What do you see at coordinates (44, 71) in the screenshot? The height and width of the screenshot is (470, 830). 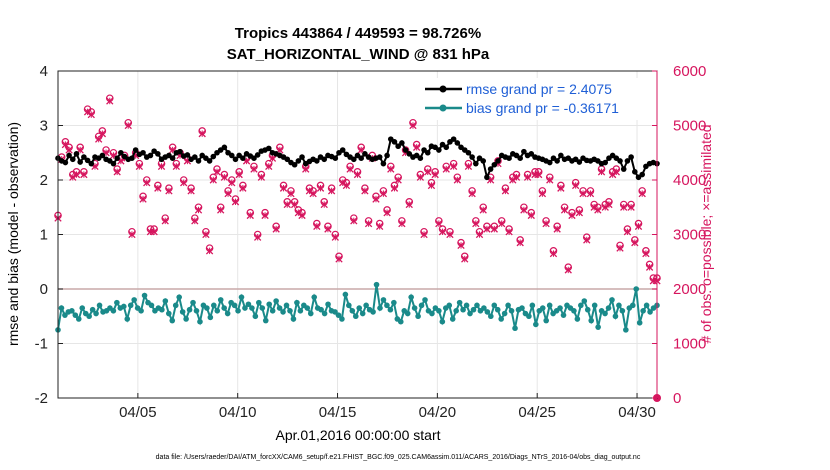 I see `left-y-tick-label-6: 4` at bounding box center [44, 71].